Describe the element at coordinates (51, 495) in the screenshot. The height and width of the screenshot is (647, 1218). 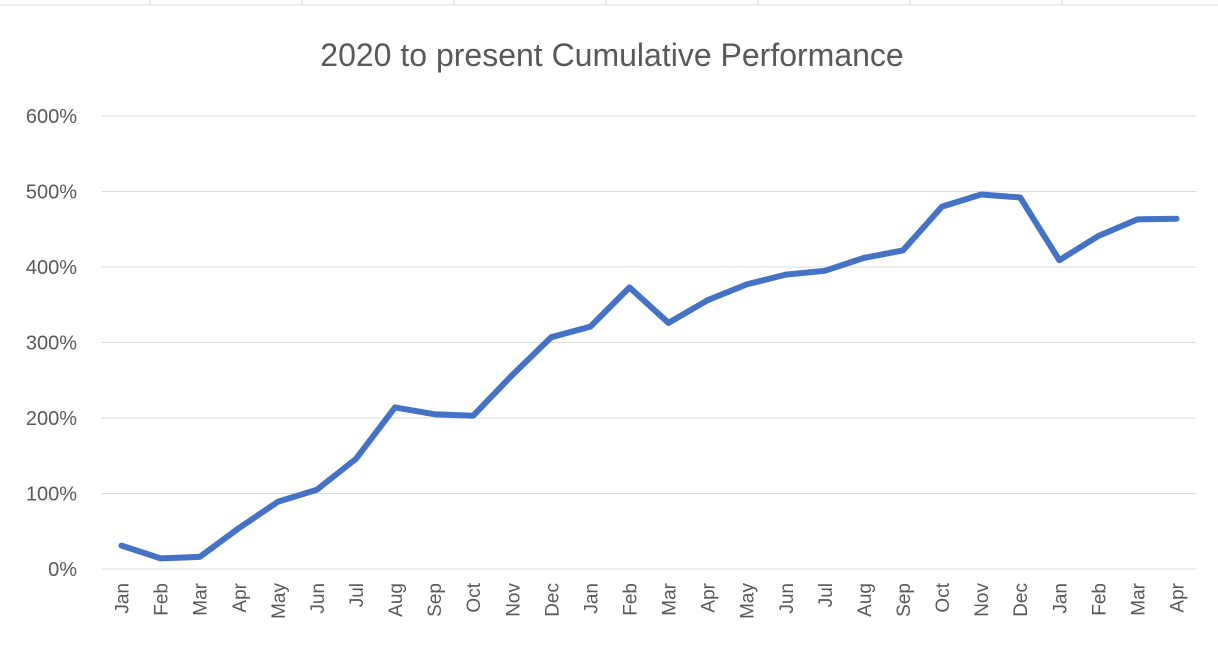
I see `y-tick-label: 100%` at that location.